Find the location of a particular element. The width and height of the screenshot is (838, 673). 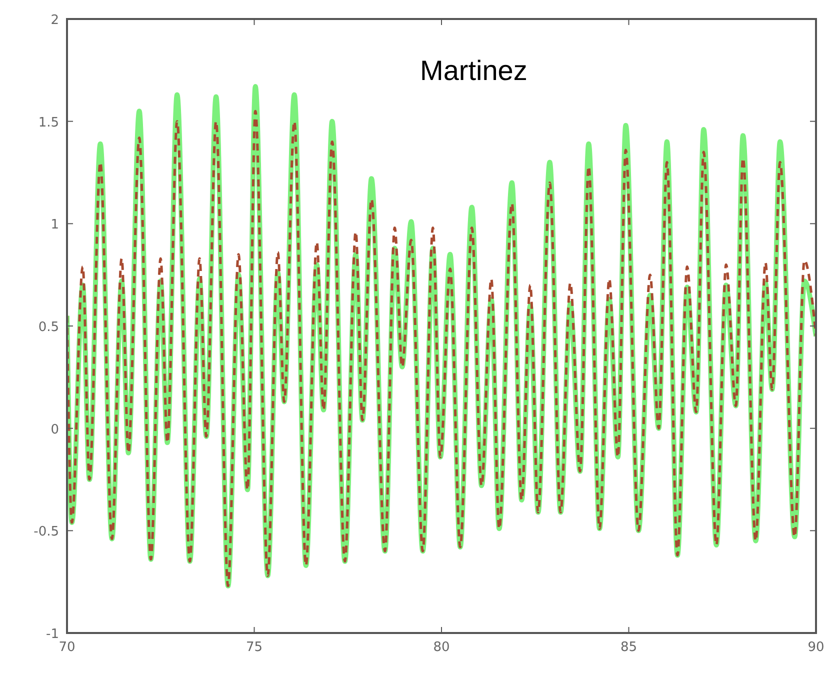

y-tick-label: 0.5 is located at coordinates (48, 327).